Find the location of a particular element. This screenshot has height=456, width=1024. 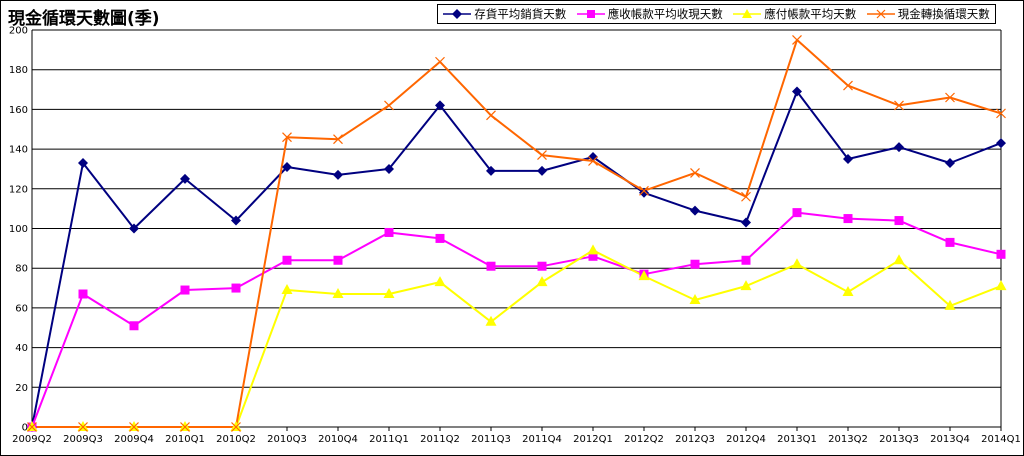

x-tick-label: 2013Q4 is located at coordinates (950, 439).